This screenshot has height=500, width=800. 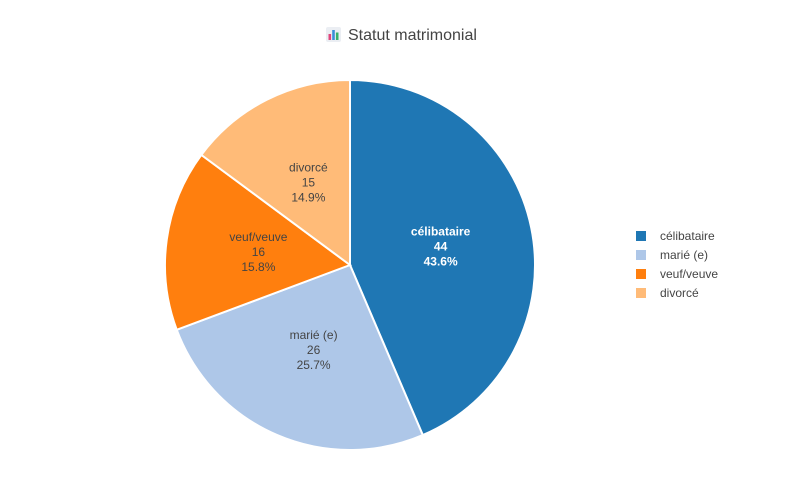 I want to click on slice-label-celibataire: célibataire 44 43.6%, so click(x=441, y=246).